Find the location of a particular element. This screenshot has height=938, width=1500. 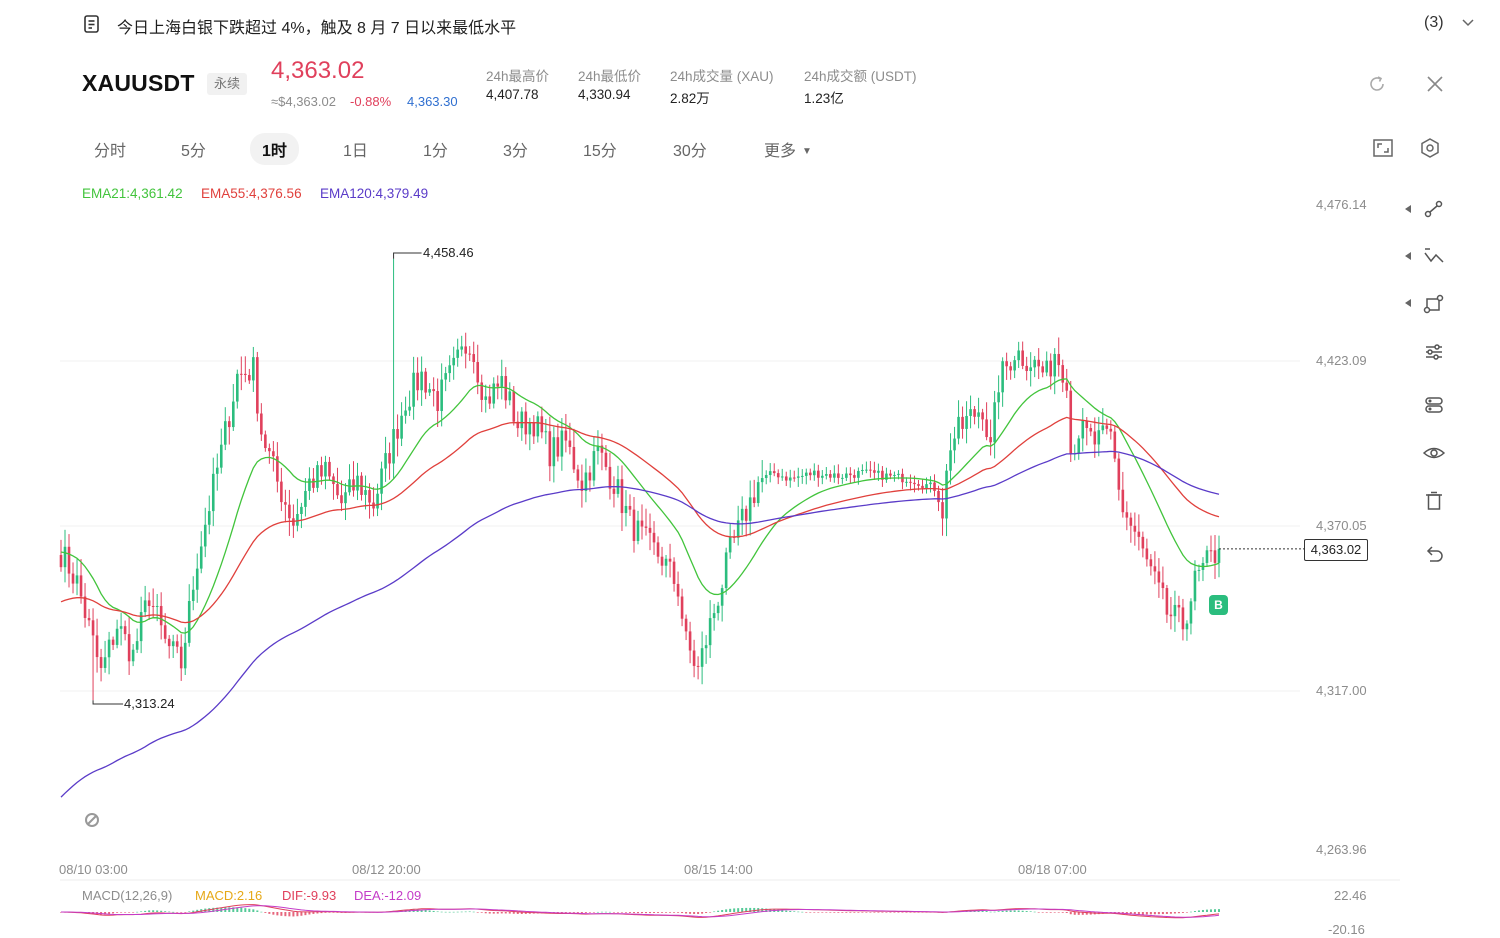

news-bar: 今日上海白银下跌超过 4%，触及 8 月 7 日以来最低水平 (3) is located at coordinates (750, 24).